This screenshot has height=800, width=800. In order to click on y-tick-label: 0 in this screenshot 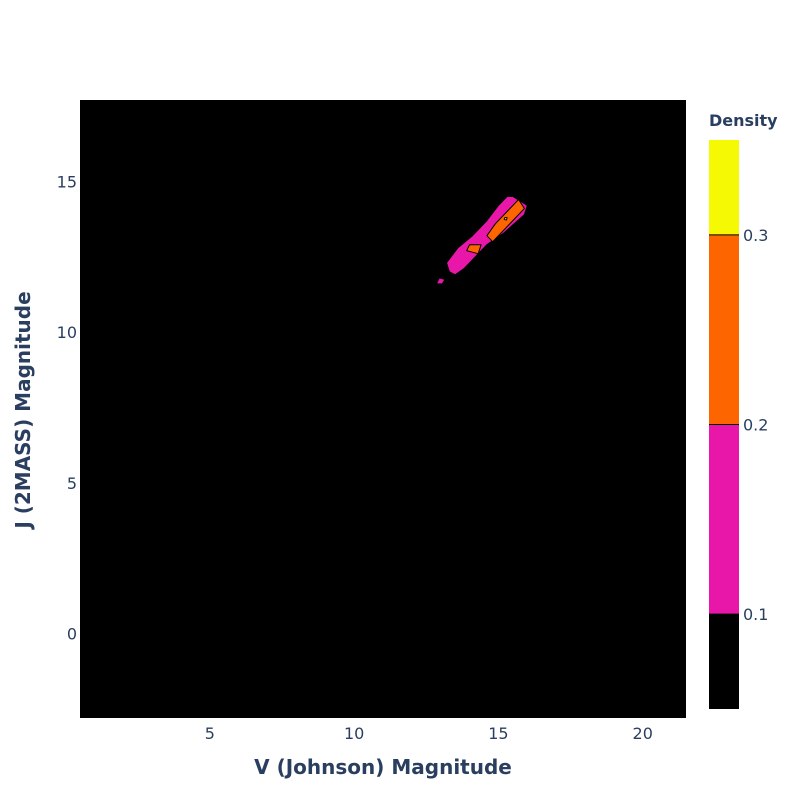, I will do `click(72, 634)`.